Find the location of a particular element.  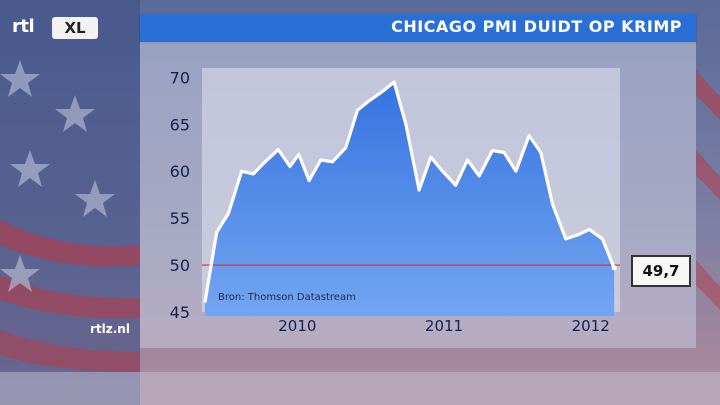

logo-xl-badge: XL is located at coordinates (75, 28).